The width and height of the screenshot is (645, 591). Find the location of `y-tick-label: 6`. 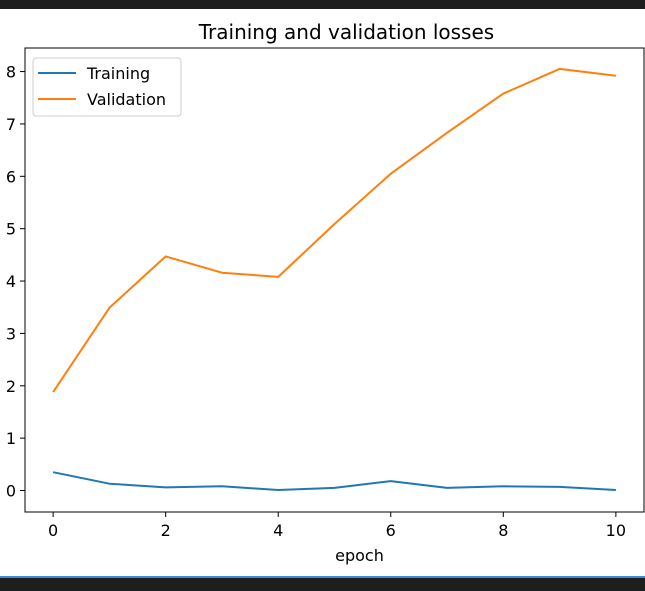

y-tick-label: 6 is located at coordinates (11, 176).